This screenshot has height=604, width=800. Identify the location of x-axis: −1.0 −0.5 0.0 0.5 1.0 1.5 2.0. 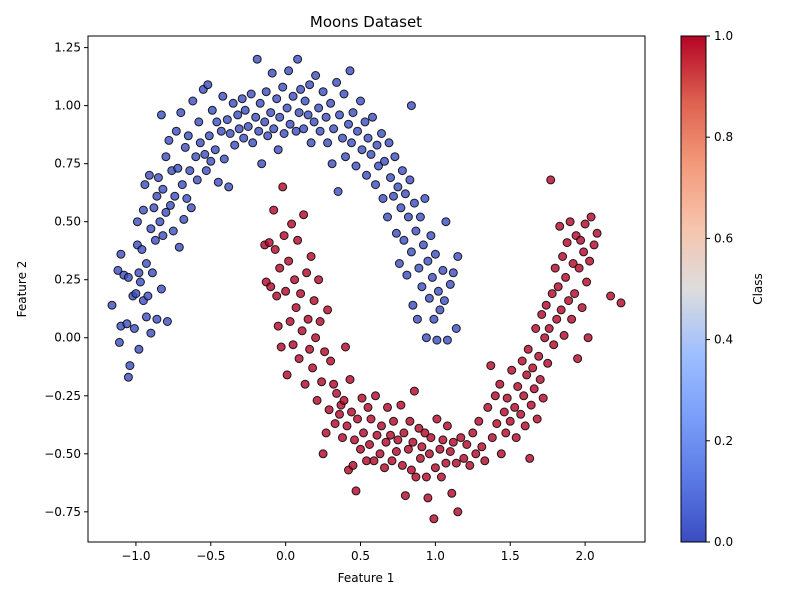
(358, 552).